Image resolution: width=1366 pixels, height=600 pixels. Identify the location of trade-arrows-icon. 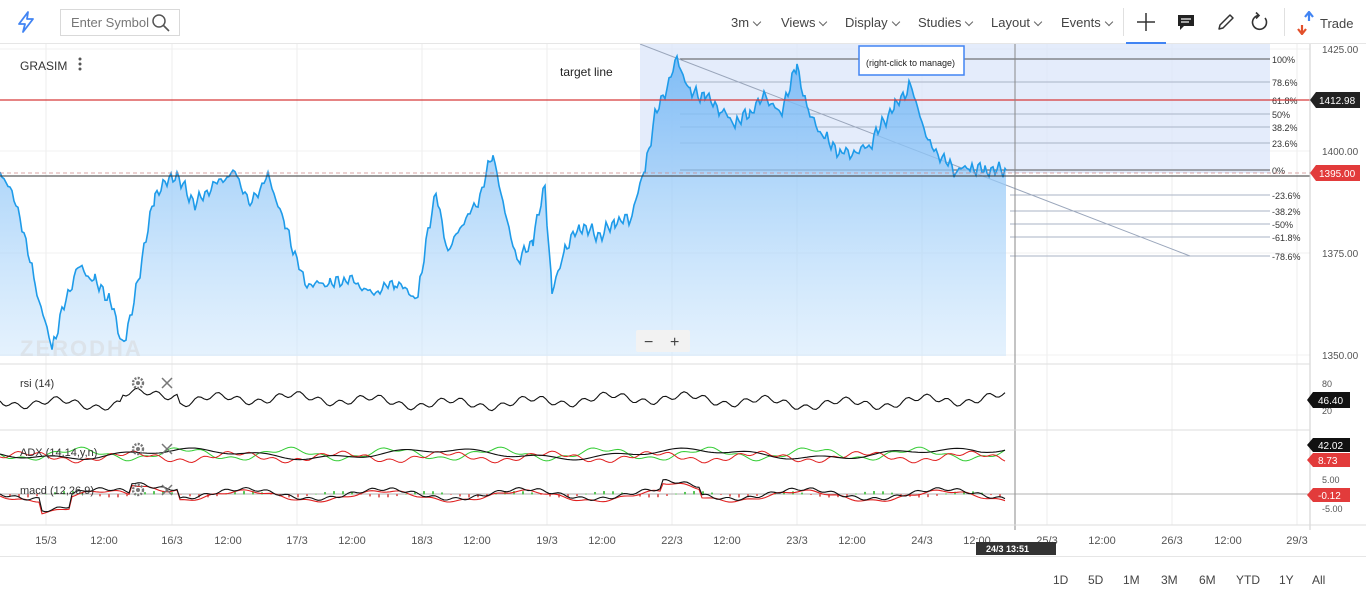
(1306, 23).